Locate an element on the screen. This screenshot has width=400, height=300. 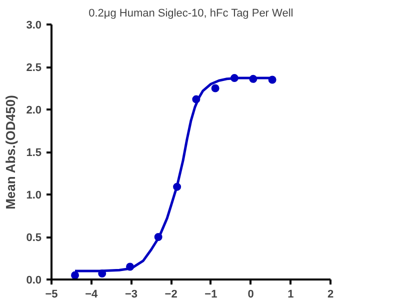
y-tick-label: 1.0 is located at coordinates (34, 196).